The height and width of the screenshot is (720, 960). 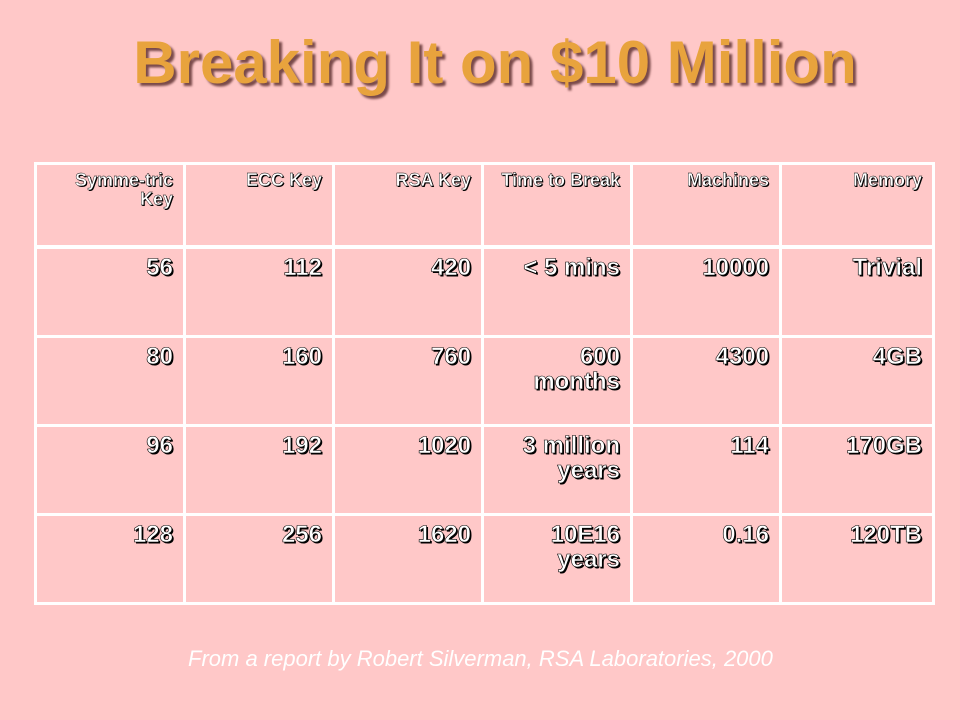 I want to click on cell-memory: 4GB, so click(x=857, y=381).